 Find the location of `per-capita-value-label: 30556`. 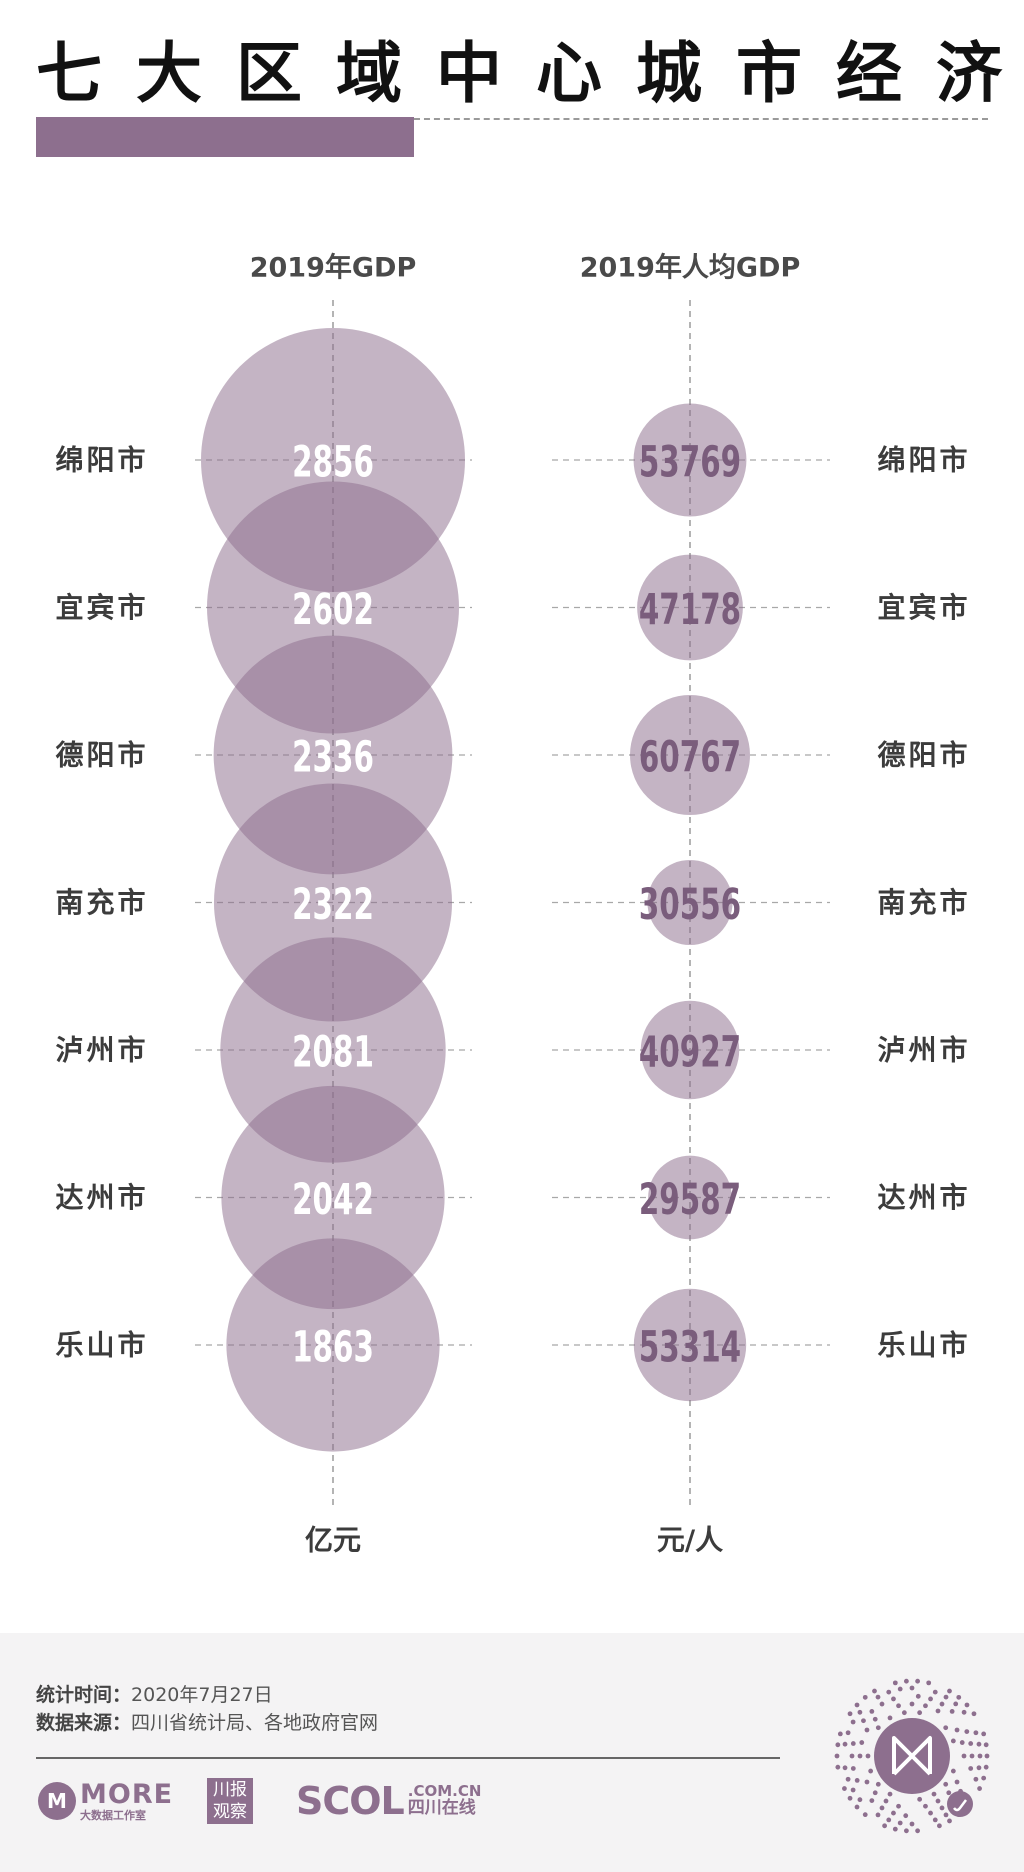

per-capita-value-label: 30556 is located at coordinates (690, 904).